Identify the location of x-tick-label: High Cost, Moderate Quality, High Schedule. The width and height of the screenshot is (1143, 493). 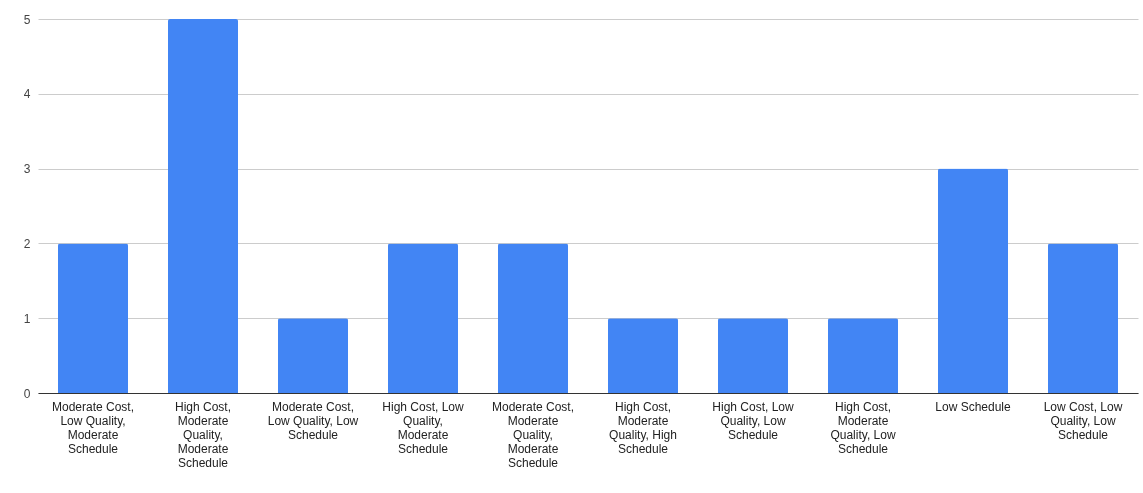
(643, 427).